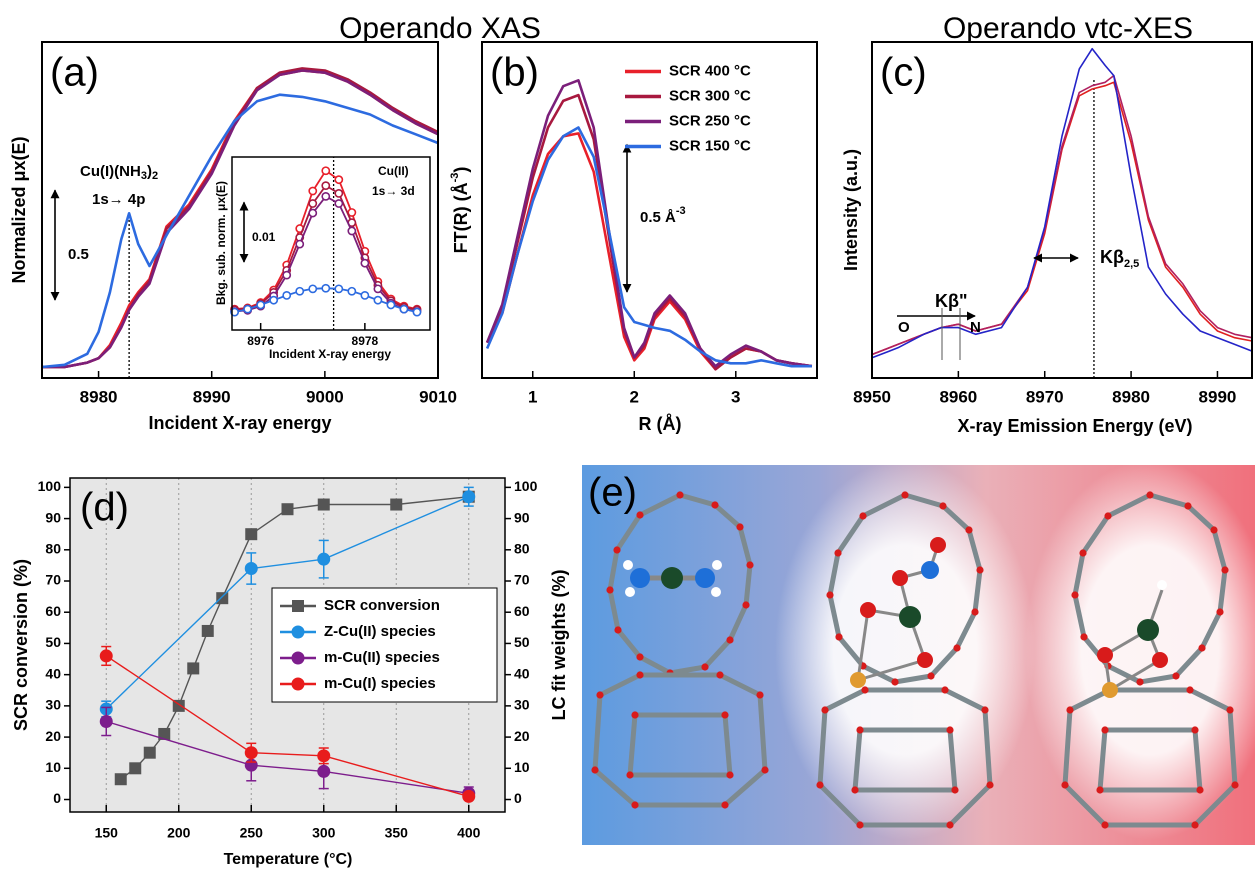 This screenshot has width=1255, height=870. What do you see at coordinates (264, 237) in the screenshot?
I see `scale-label: 0.01` at bounding box center [264, 237].